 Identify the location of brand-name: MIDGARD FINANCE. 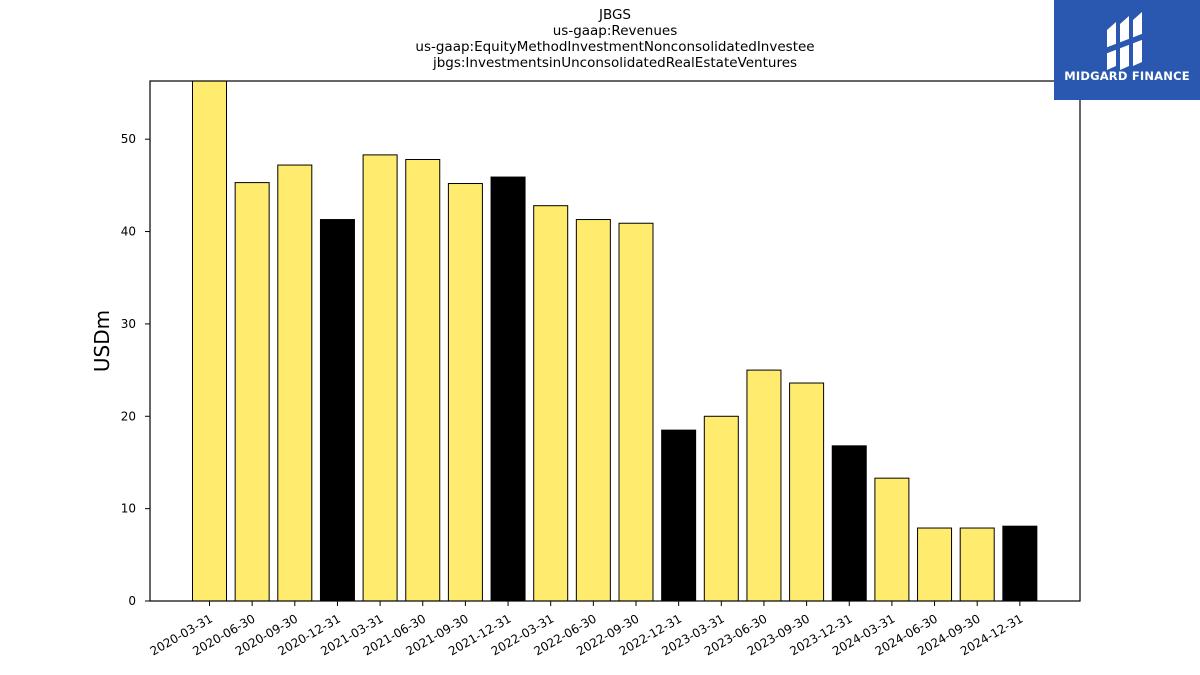
(1127, 76).